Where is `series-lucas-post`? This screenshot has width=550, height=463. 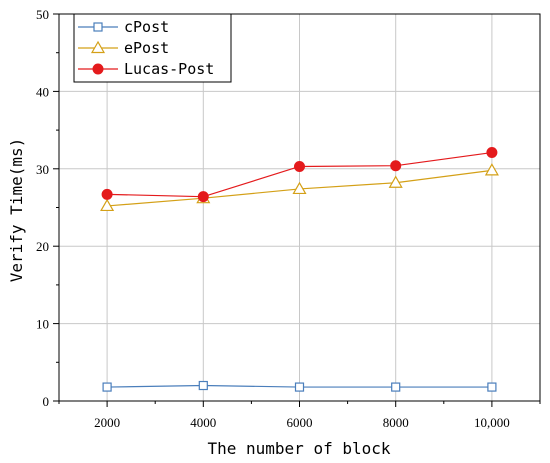
series-lucas-post is located at coordinates (299, 175).